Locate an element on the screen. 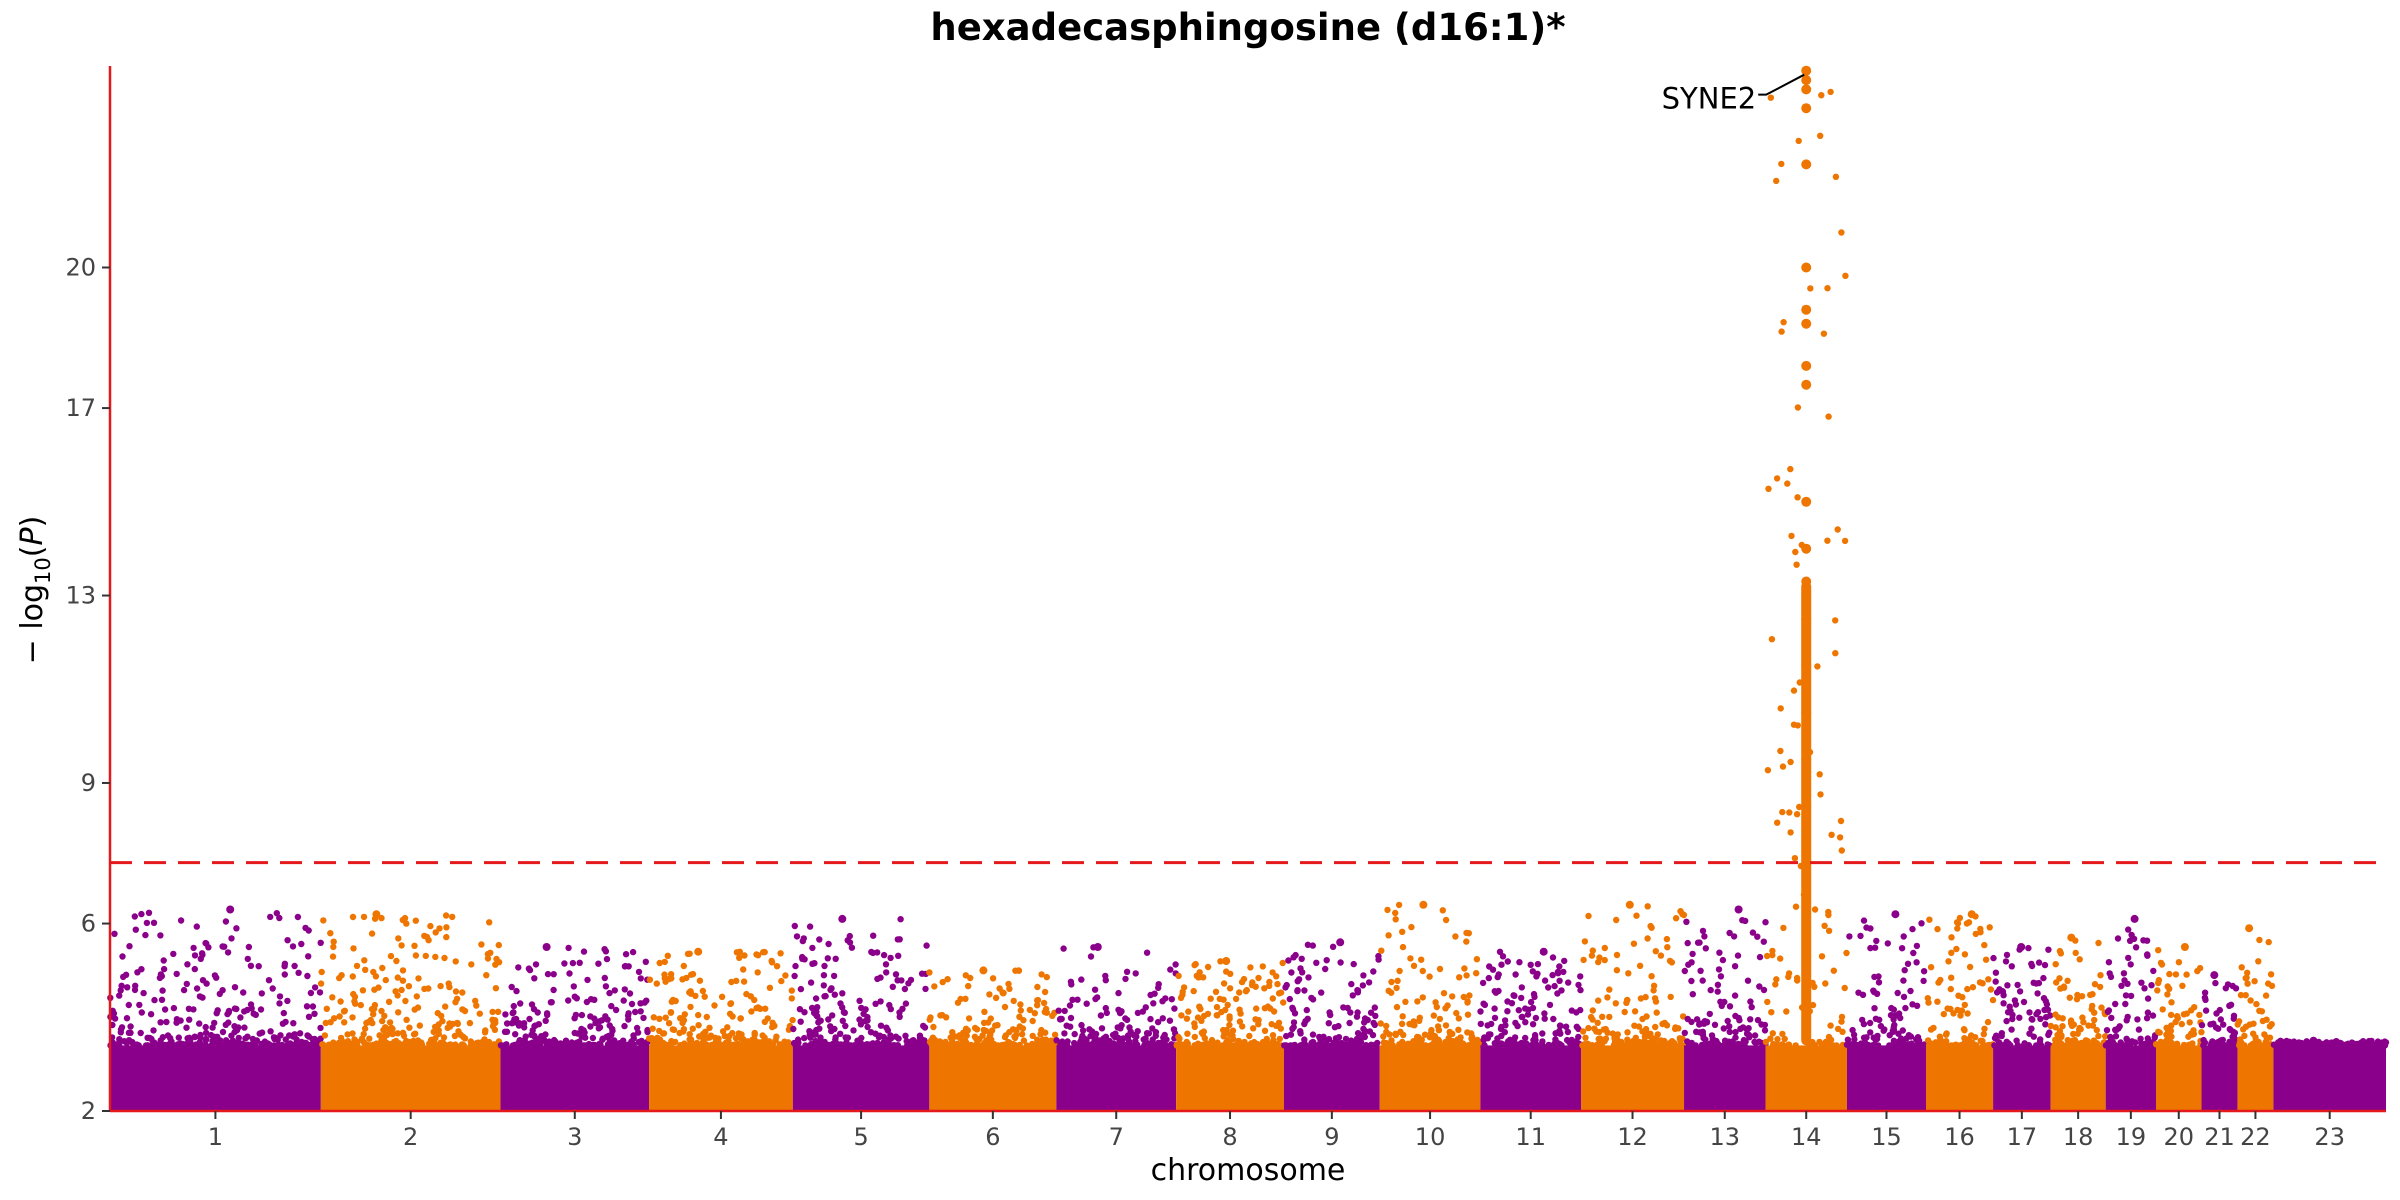 The width and height of the screenshot is (2400, 1200). peak-point is located at coordinates (1806, 548).